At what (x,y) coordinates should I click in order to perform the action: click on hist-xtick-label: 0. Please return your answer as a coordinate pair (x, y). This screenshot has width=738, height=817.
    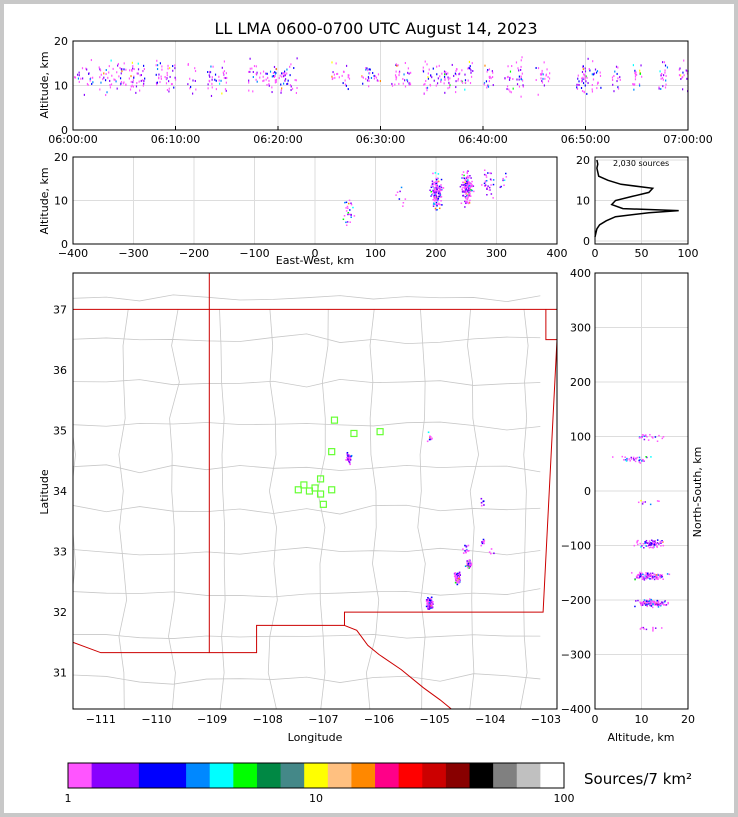
    Looking at the image, I should click on (595, 253).